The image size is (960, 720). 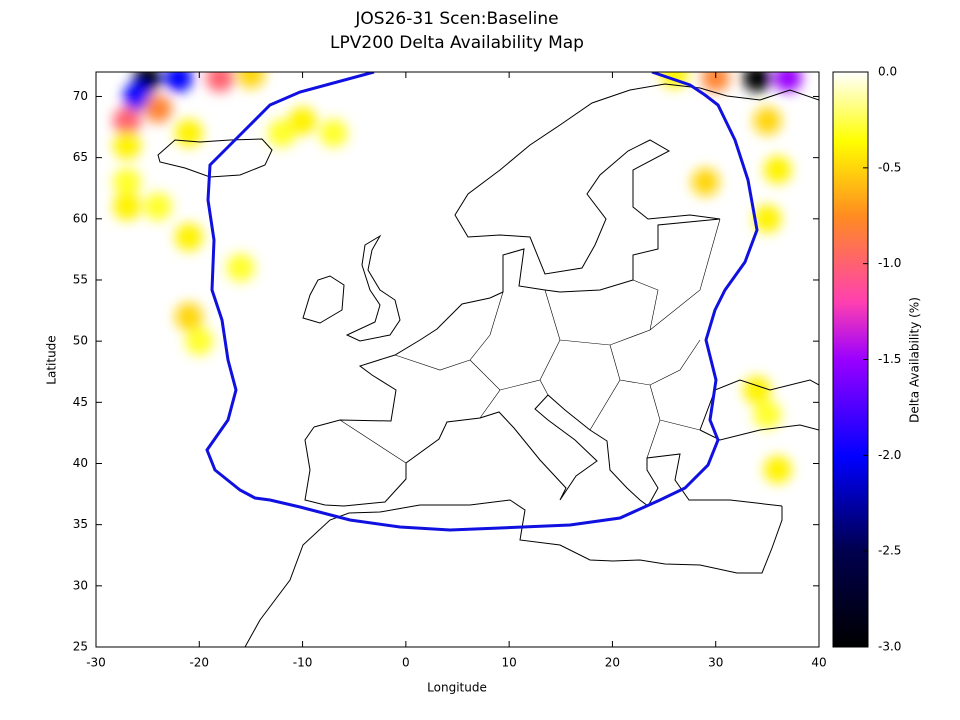 I want to click on x-tick-label: -20, so click(x=199, y=663).